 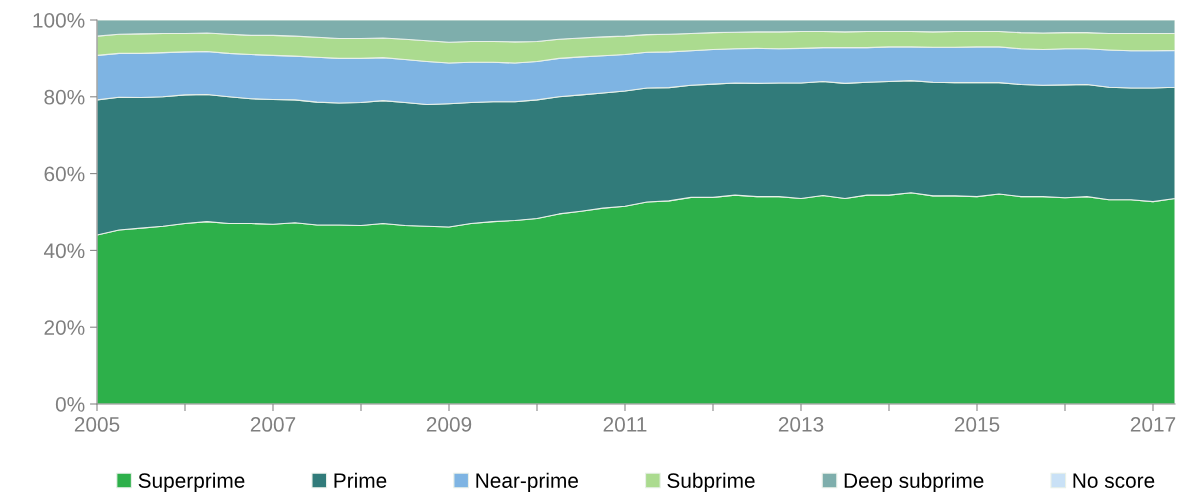 What do you see at coordinates (527, 482) in the screenshot?
I see `legend-label: Near-prime` at bounding box center [527, 482].